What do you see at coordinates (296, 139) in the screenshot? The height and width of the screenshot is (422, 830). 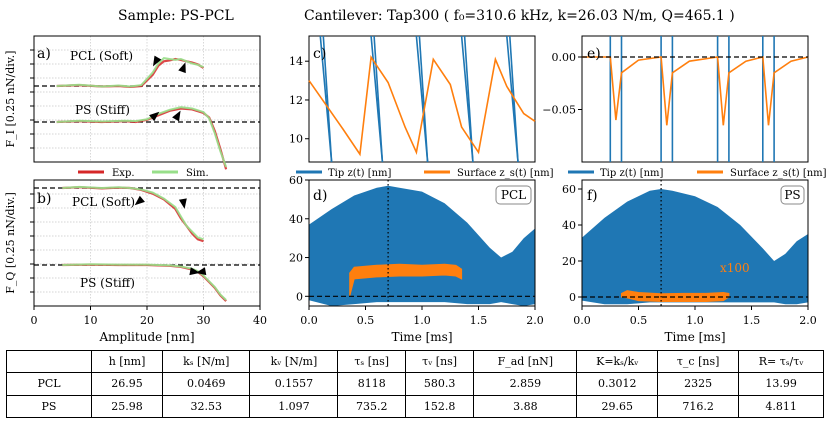 I see `c-ytick-label-0: 10` at bounding box center [296, 139].